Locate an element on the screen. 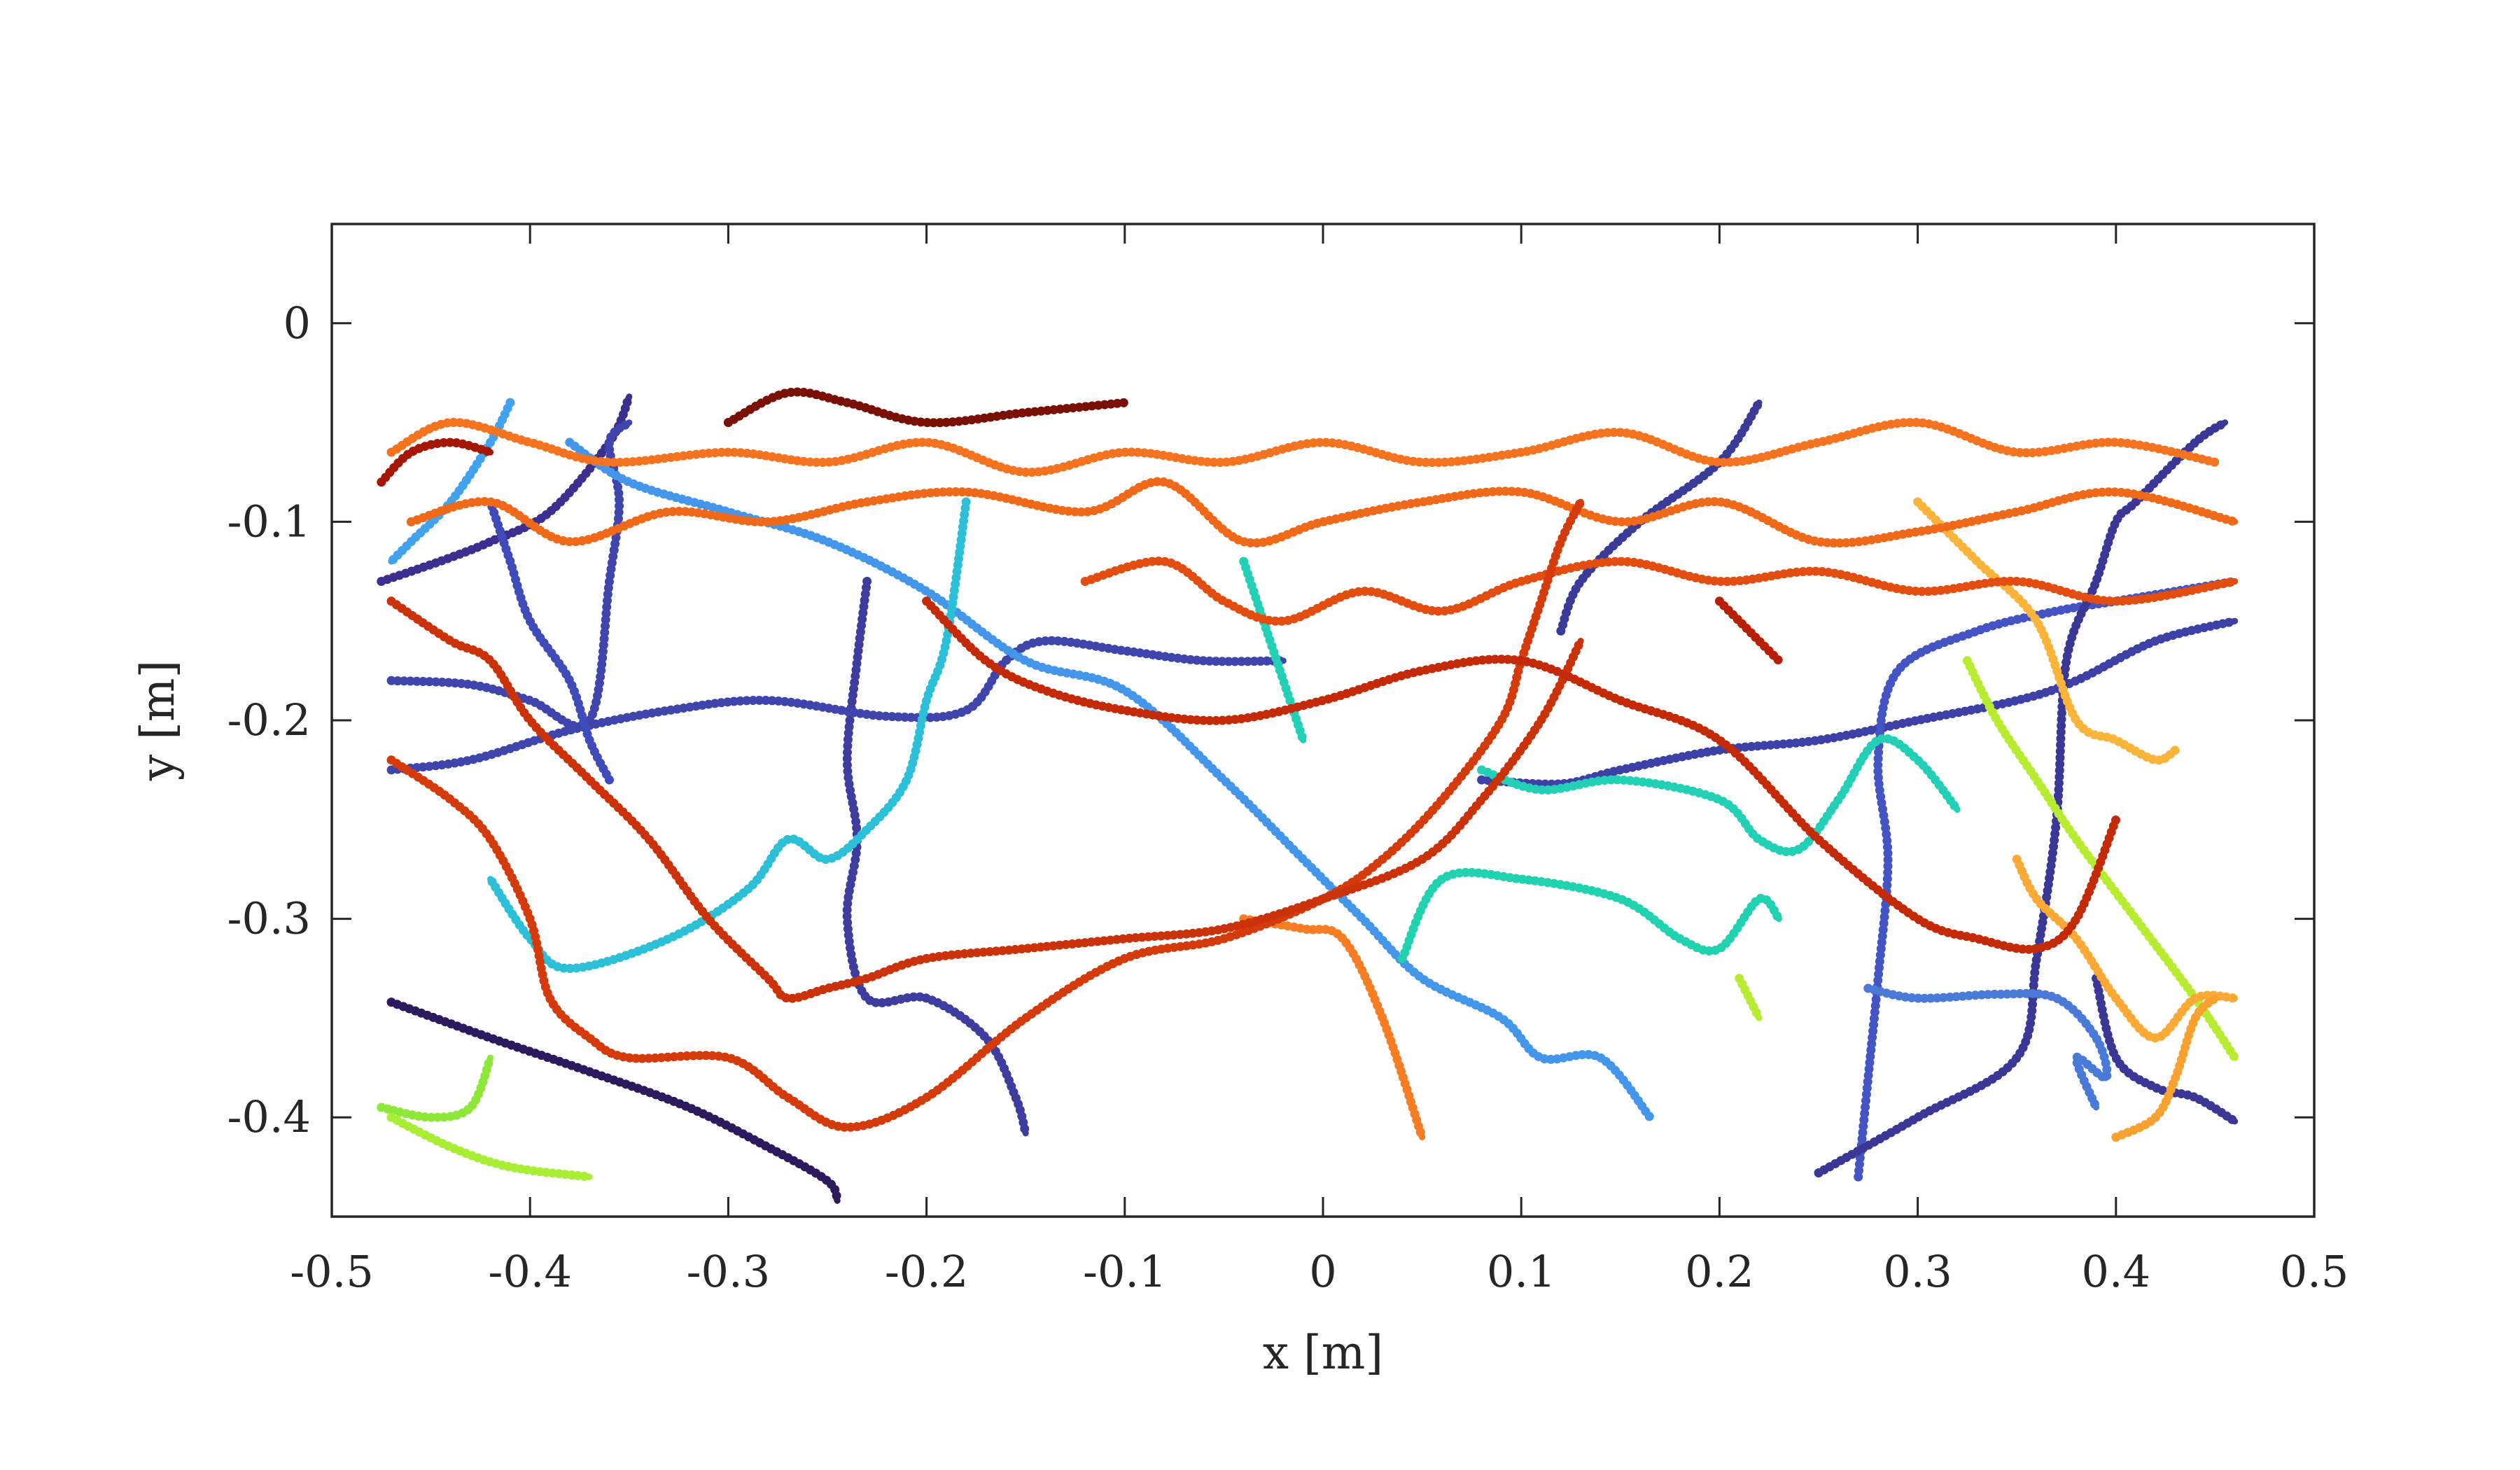  x-axis-label: x [m] is located at coordinates (1323, 1353).